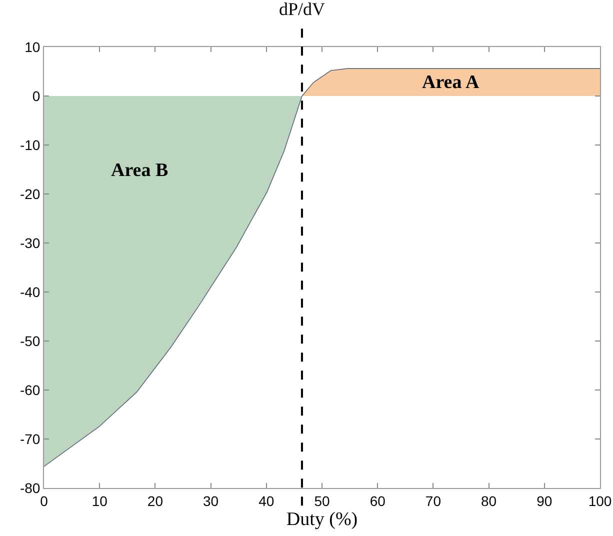 The image size is (613, 536). I want to click on series-label: Area A, so click(451, 82).